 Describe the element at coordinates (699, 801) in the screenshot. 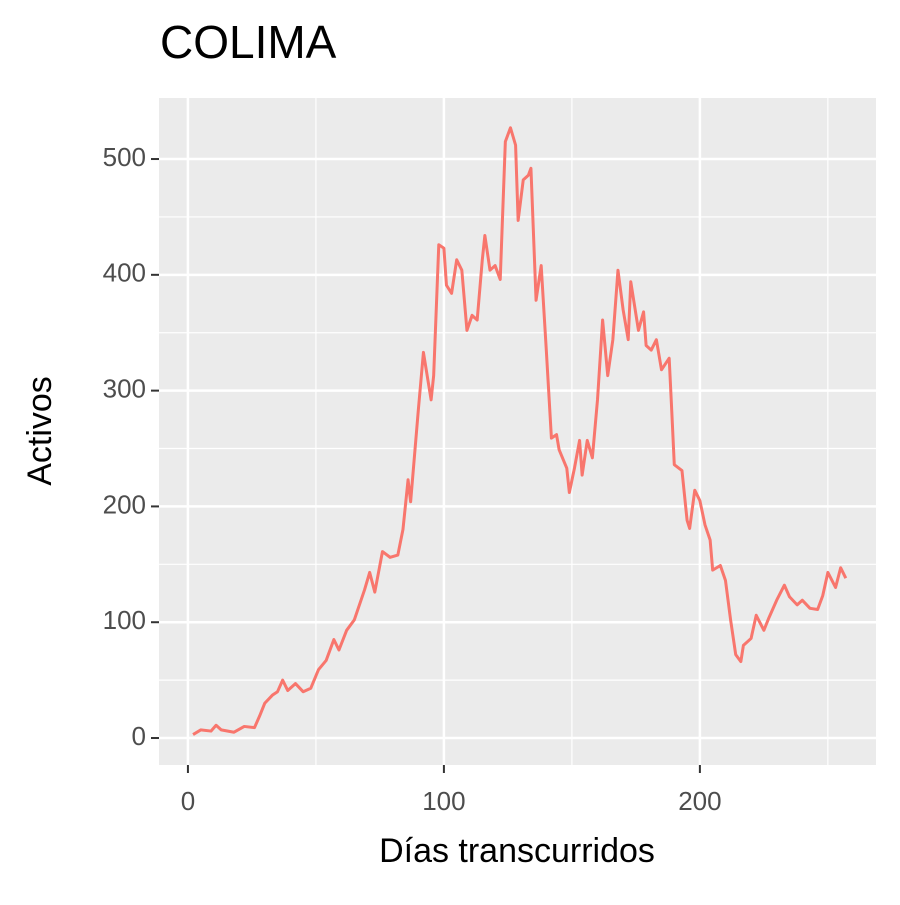

I see `x-tick-label: 200` at that location.